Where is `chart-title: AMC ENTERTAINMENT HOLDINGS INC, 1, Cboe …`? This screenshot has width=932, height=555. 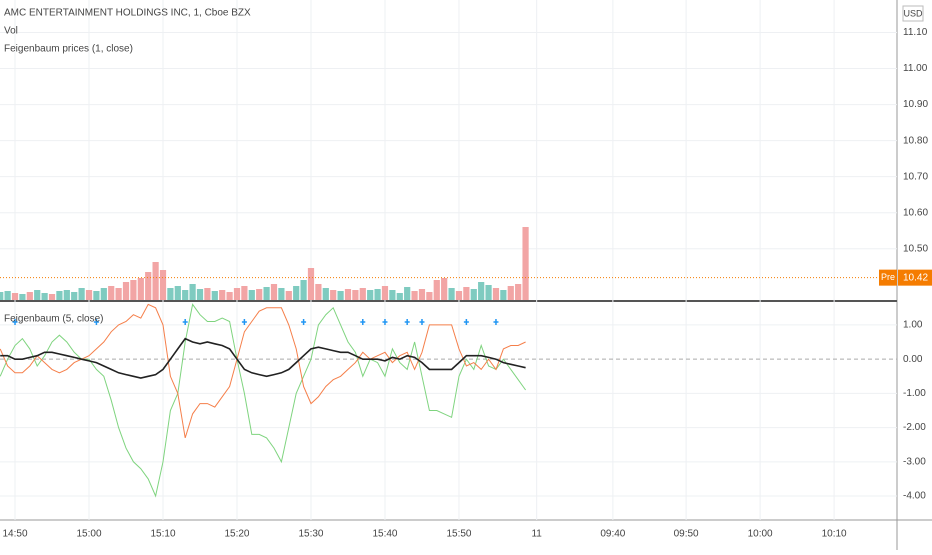 chart-title: AMC ENTERTAINMENT HOLDINGS INC, 1, Cboe … is located at coordinates (127, 13).